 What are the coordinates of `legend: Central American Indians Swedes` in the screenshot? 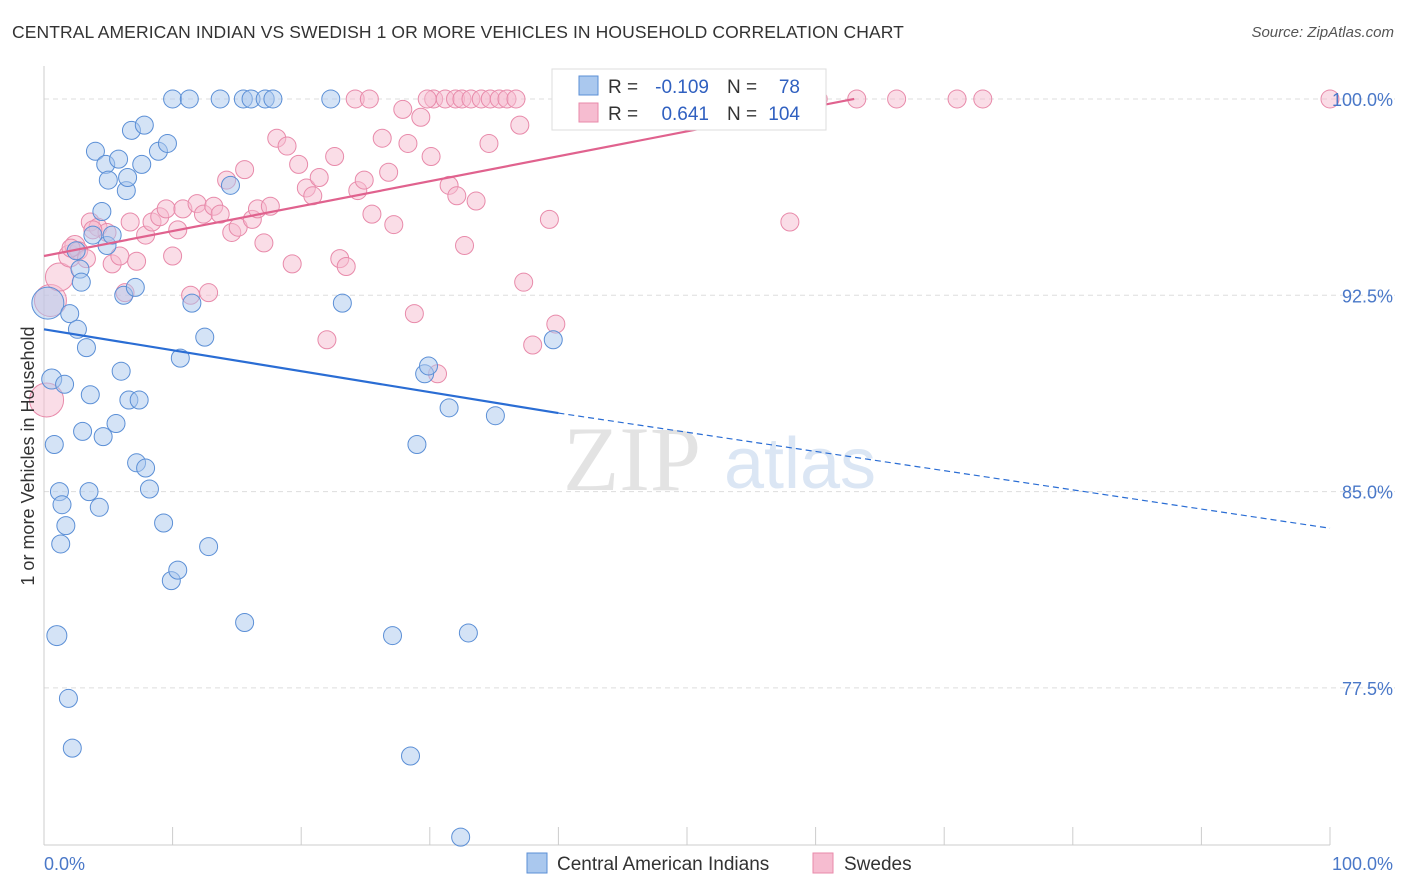 It's located at (719, 863).